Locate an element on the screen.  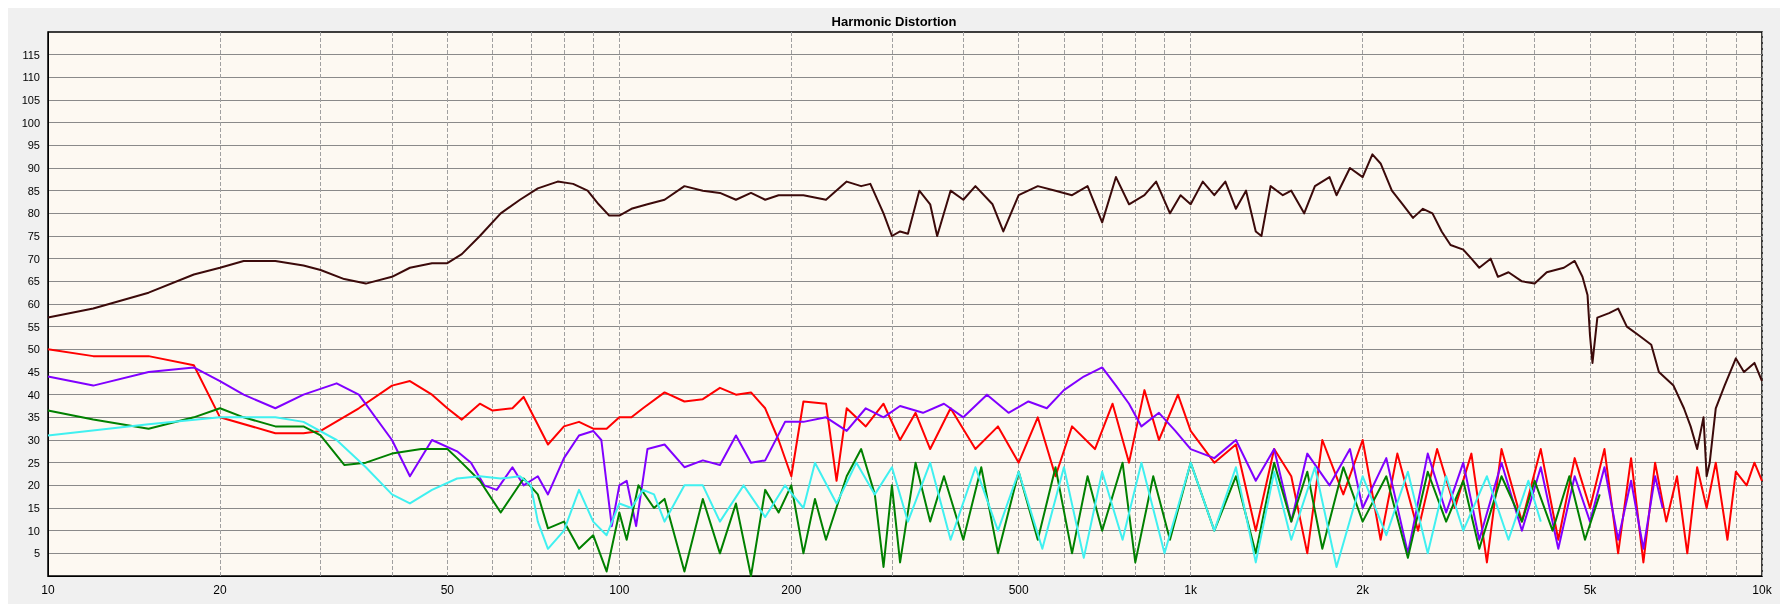
y-tick-label: 75 is located at coordinates (33, 236).